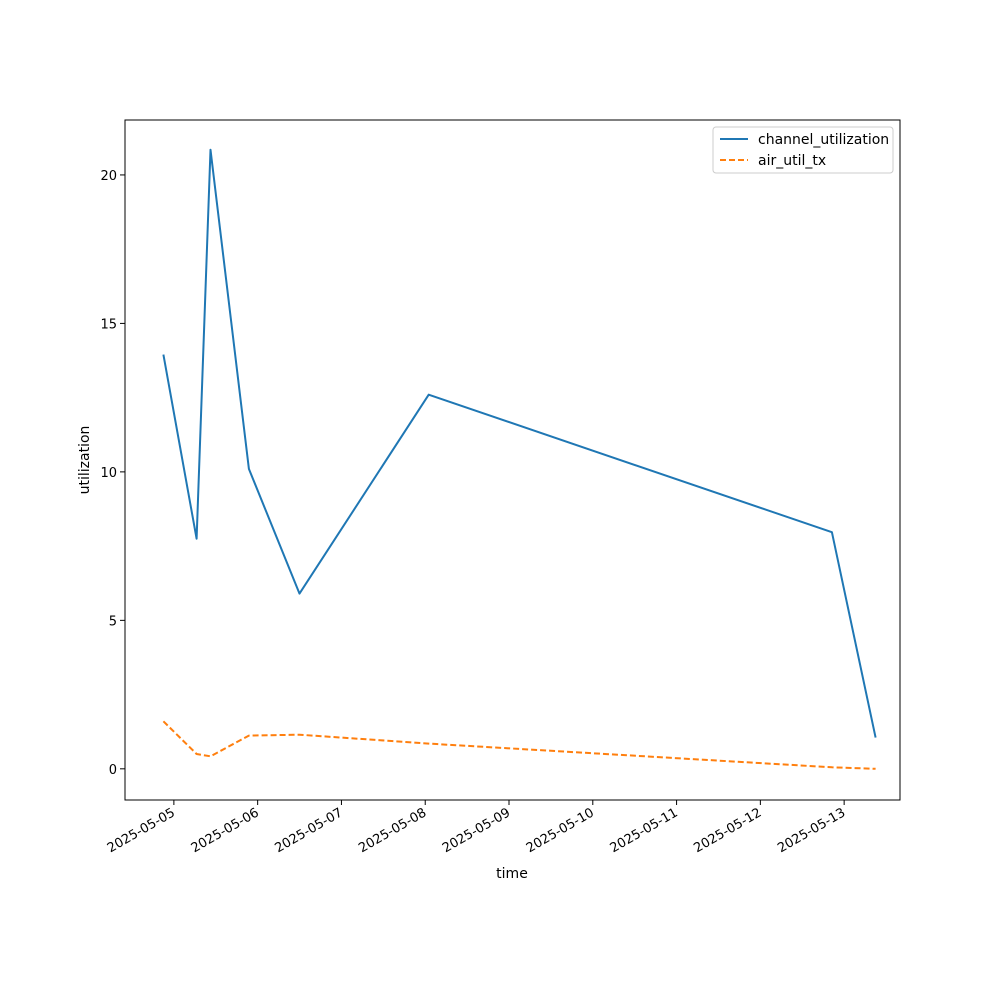 This screenshot has height=1000, width=1000. Describe the element at coordinates (113, 621) in the screenshot. I see `y-tick-label: 5` at that location.